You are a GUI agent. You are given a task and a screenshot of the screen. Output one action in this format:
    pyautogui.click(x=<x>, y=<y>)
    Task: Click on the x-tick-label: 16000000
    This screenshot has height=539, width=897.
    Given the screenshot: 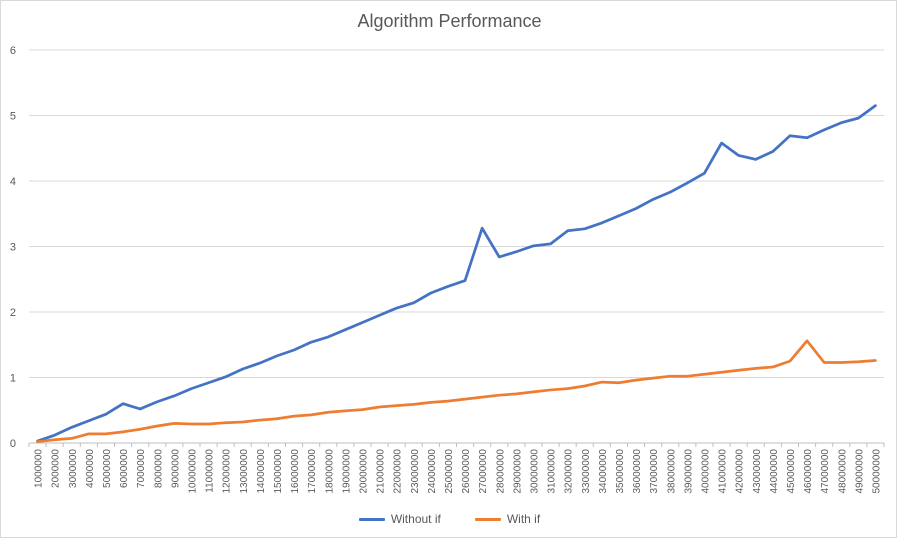 What is the action you would take?
    pyautogui.click(x=295, y=471)
    